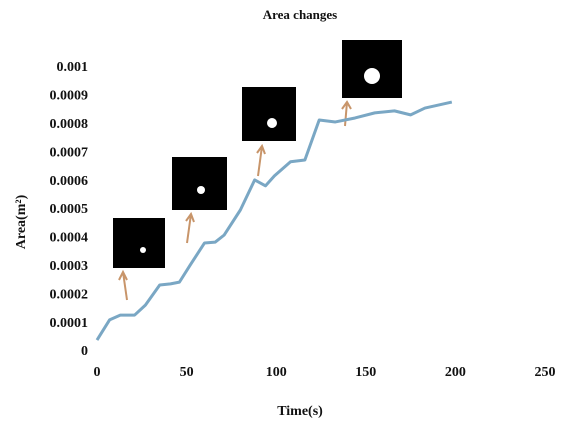 Image resolution: width=568 pixels, height=425 pixels. Describe the element at coordinates (69, 209) in the screenshot. I see `y-tick-label: 0.0005` at that location.